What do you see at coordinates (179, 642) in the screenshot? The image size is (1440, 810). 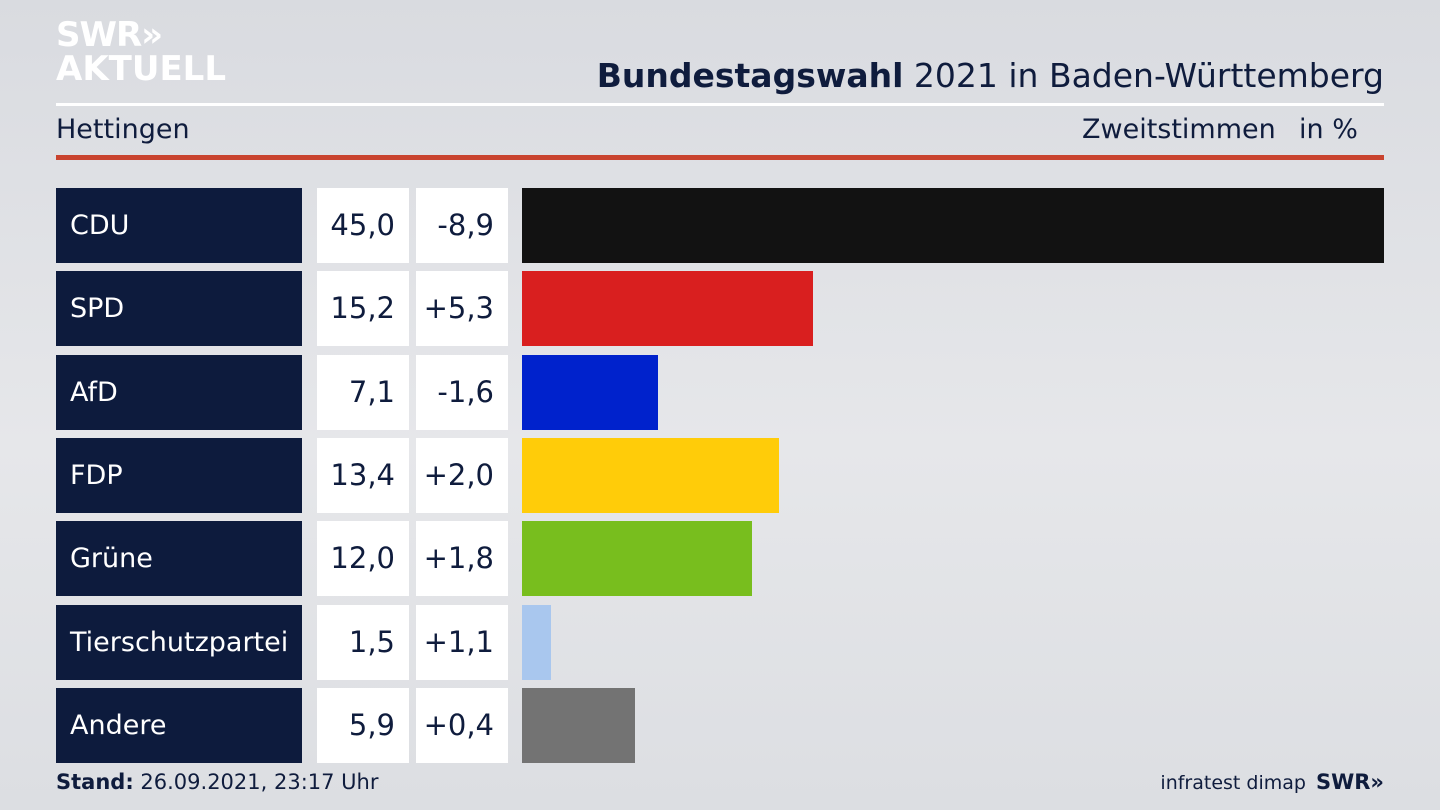 I see `party-label: Tierschutzpartei` at bounding box center [179, 642].